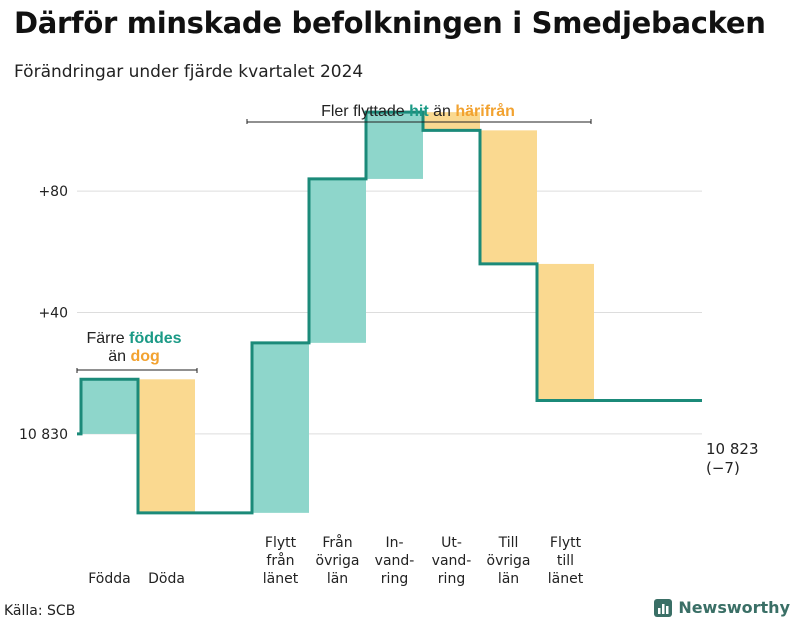 The height and width of the screenshot is (625, 800). What do you see at coordinates (365, 111) in the screenshot?
I see `annotation-text: Fler flyttade` at bounding box center [365, 111].